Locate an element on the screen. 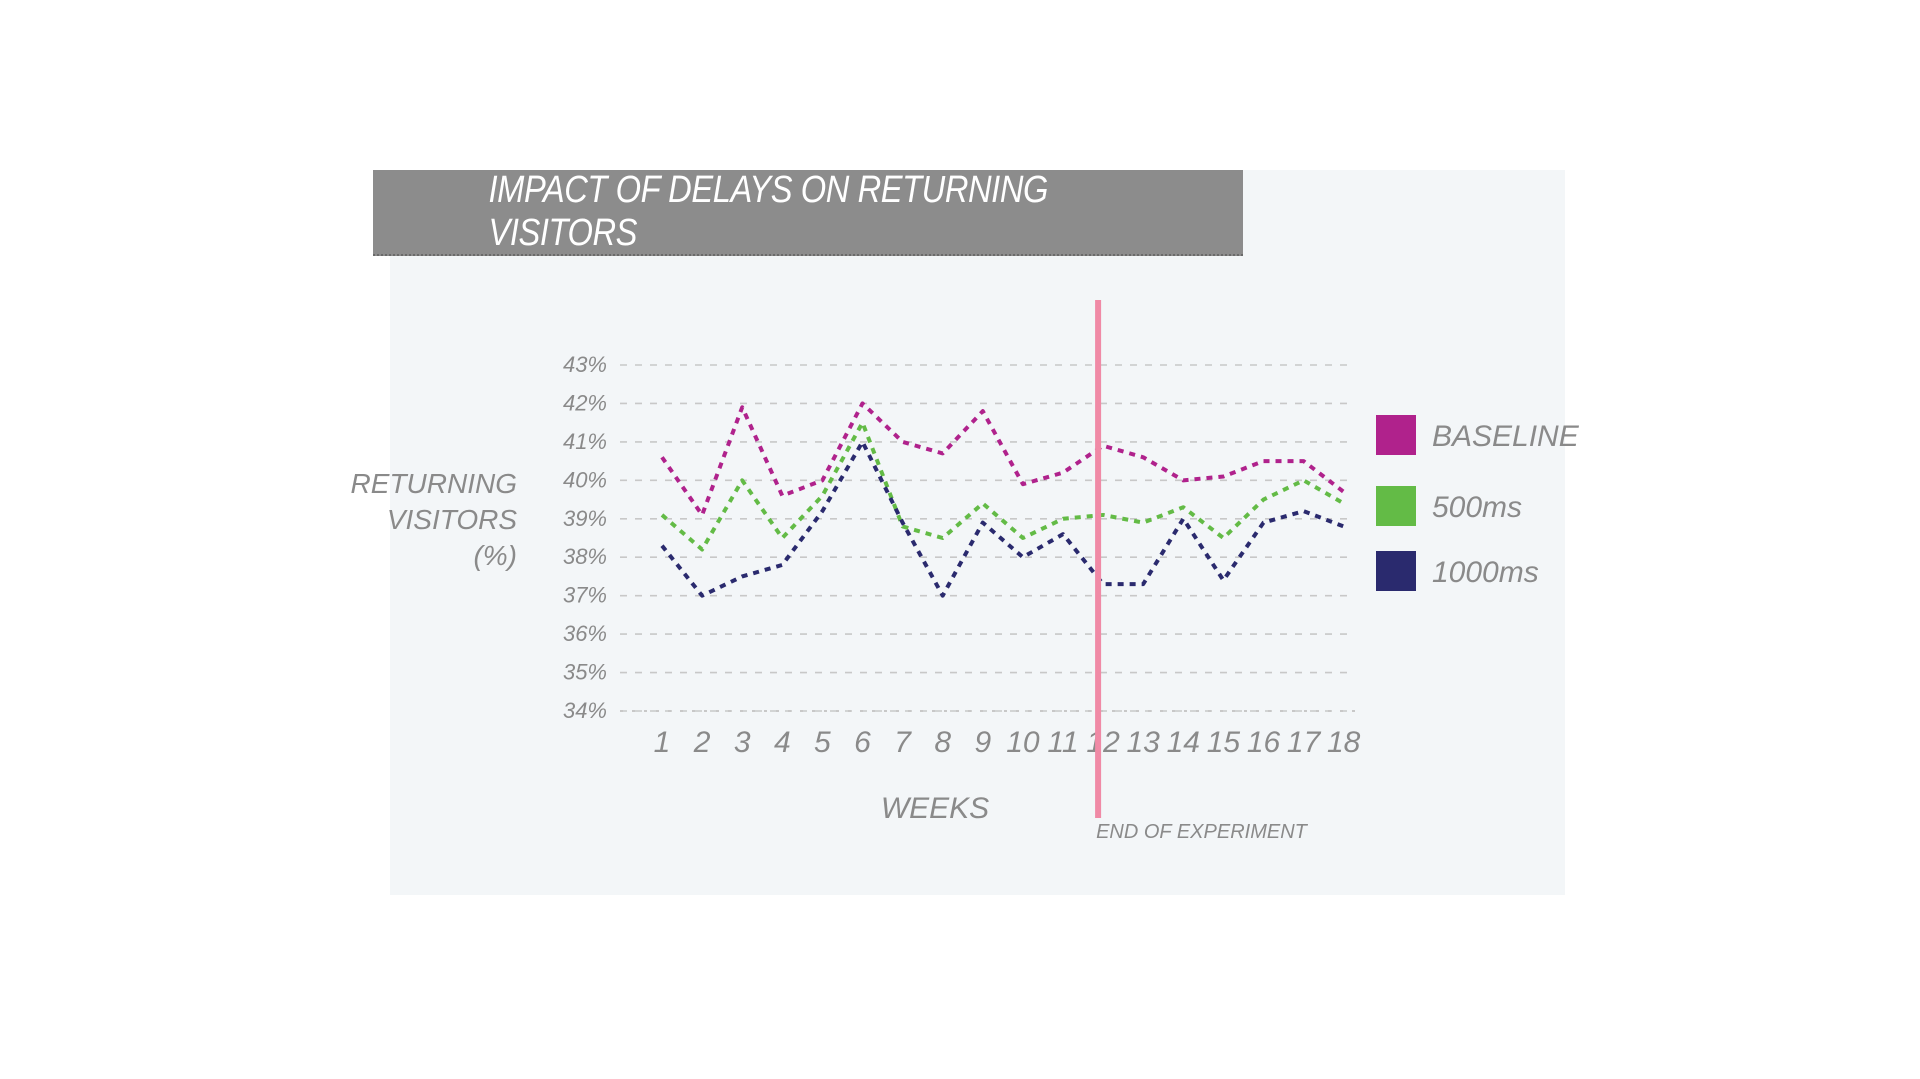 This screenshot has width=1920, height=1079. y-tick-label: 34% is located at coordinates (585, 710).